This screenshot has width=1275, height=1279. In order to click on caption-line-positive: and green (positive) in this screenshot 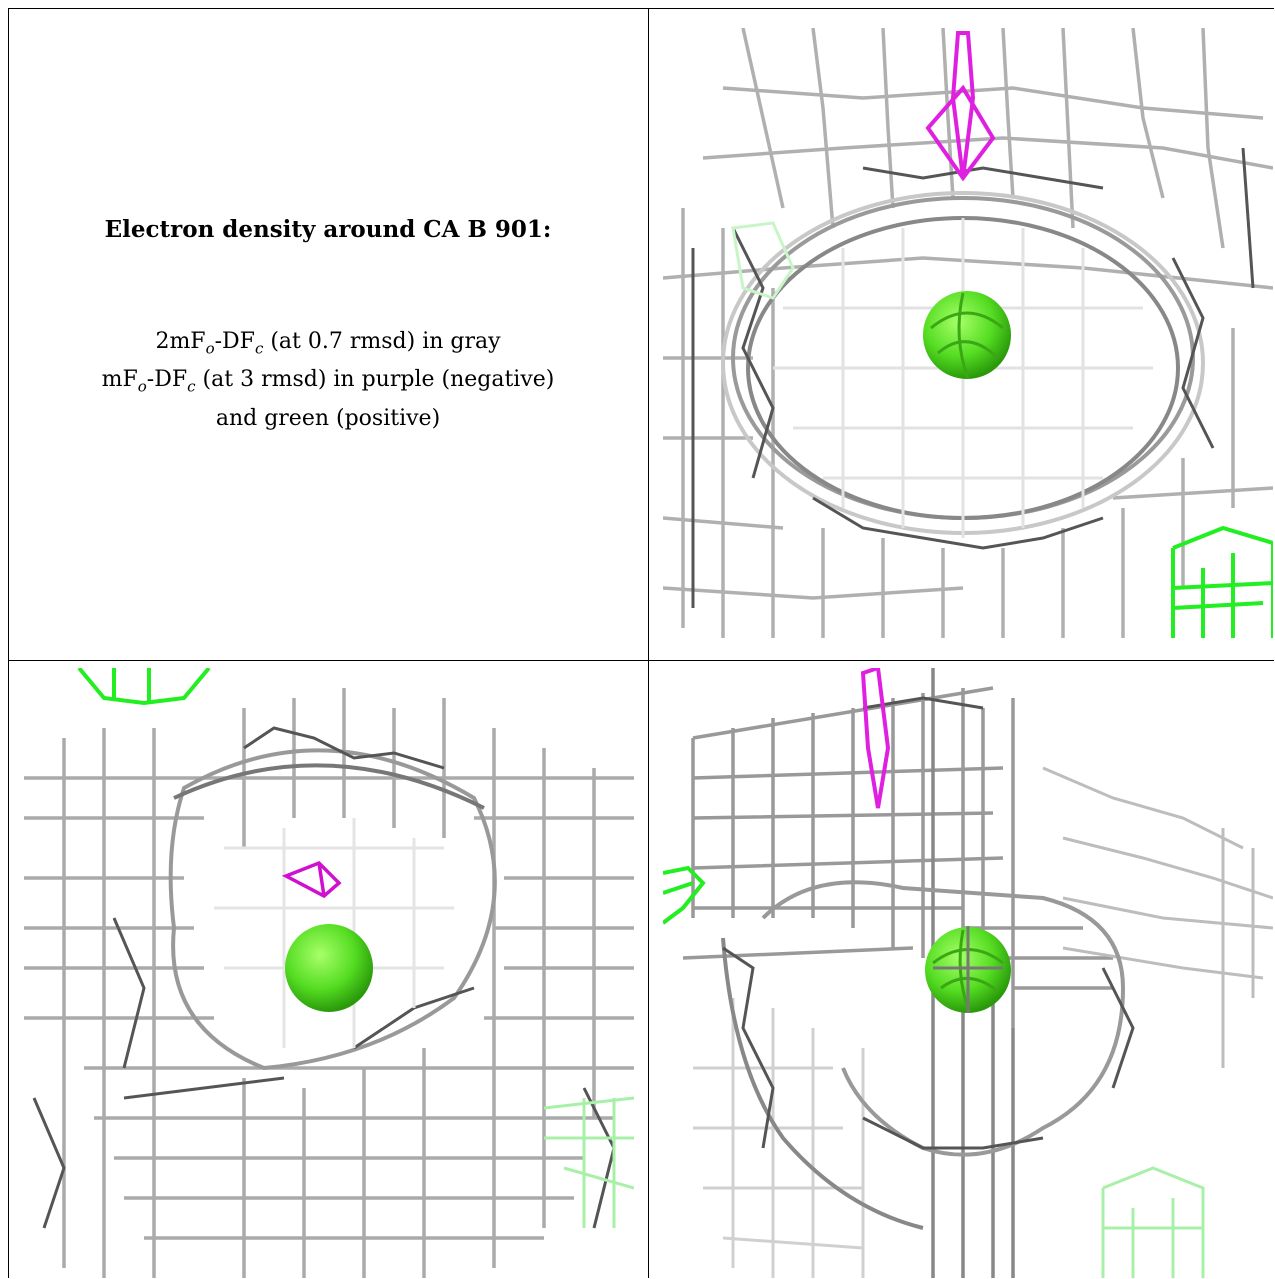, I will do `click(328, 418)`.